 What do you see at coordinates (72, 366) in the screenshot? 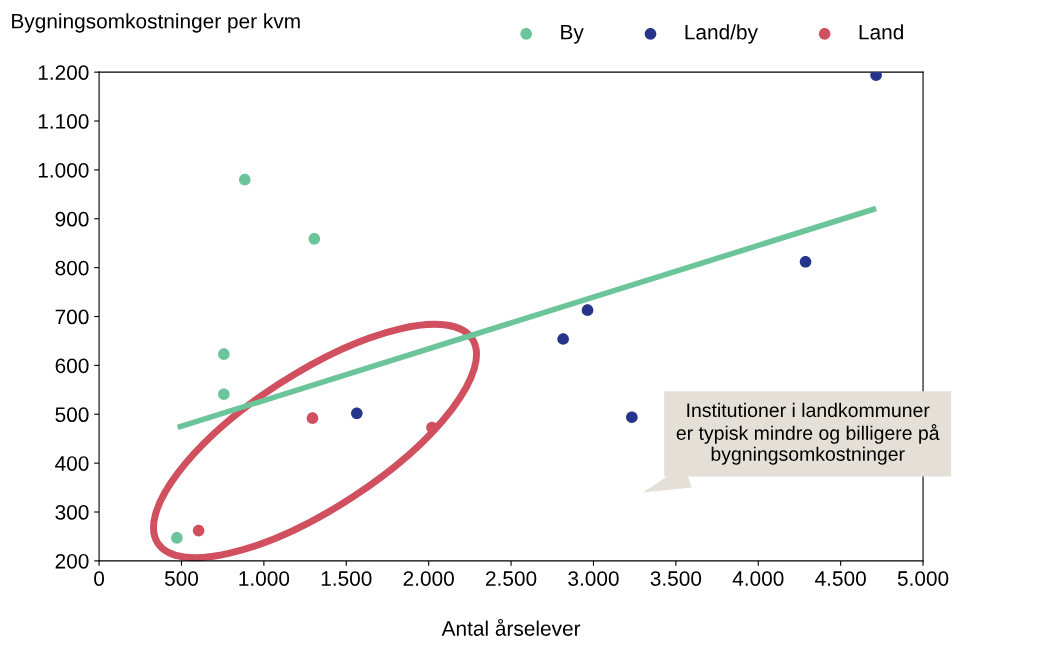
I see `y-tick-label: 600` at bounding box center [72, 366].